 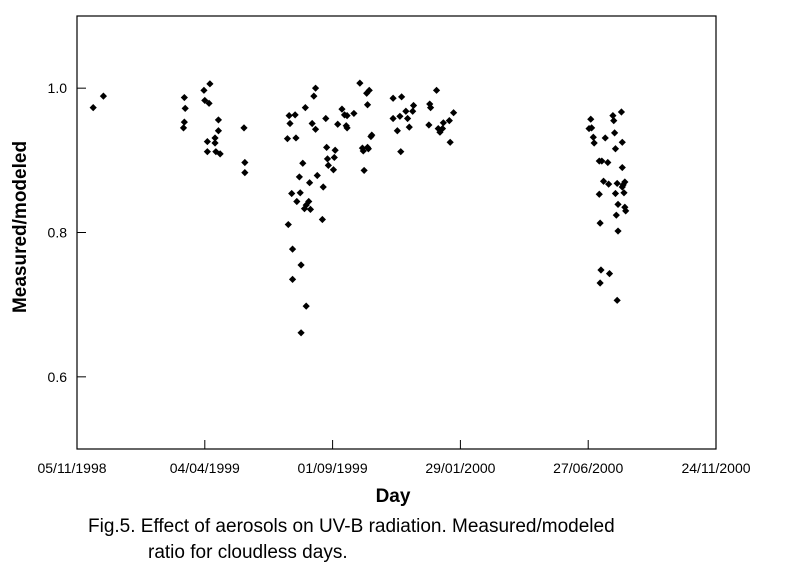 I want to click on y-tick-label: 0.8, so click(x=58, y=233).